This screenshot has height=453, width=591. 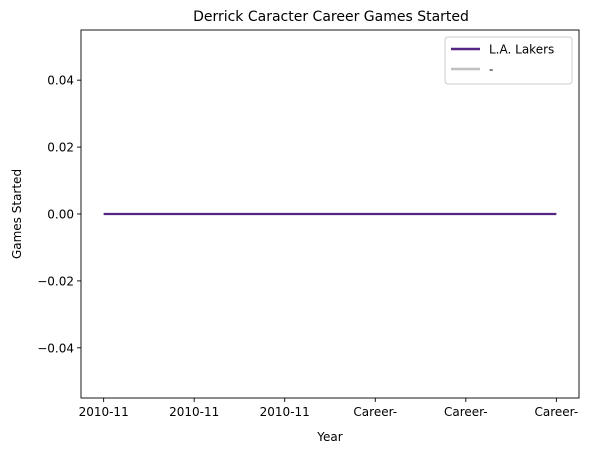 What do you see at coordinates (55, 281) in the screenshot?
I see `y-tick-label: −0.02` at bounding box center [55, 281].